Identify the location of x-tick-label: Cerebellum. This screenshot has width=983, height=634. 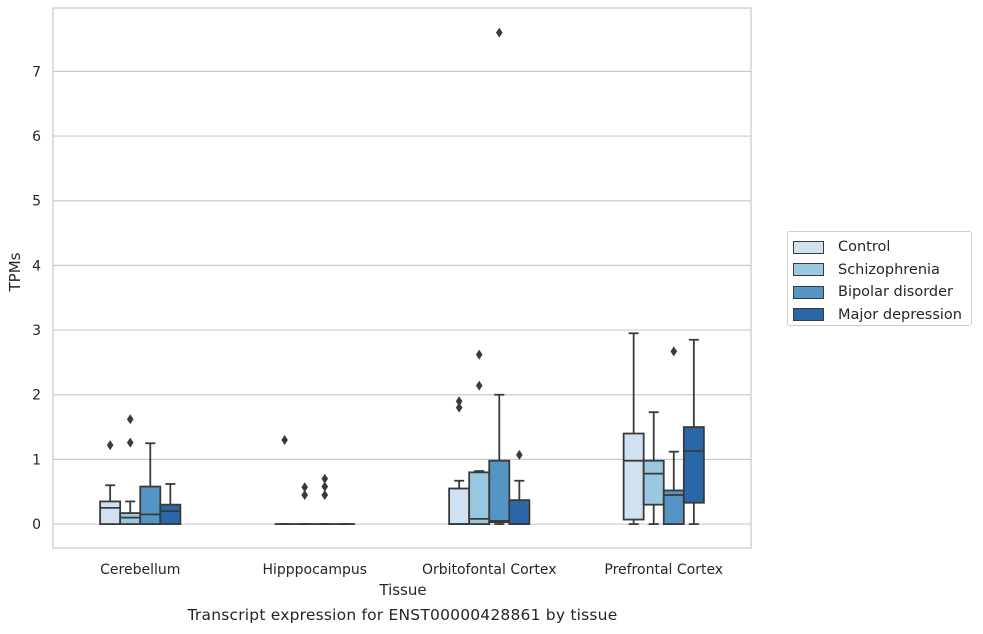
(140, 570).